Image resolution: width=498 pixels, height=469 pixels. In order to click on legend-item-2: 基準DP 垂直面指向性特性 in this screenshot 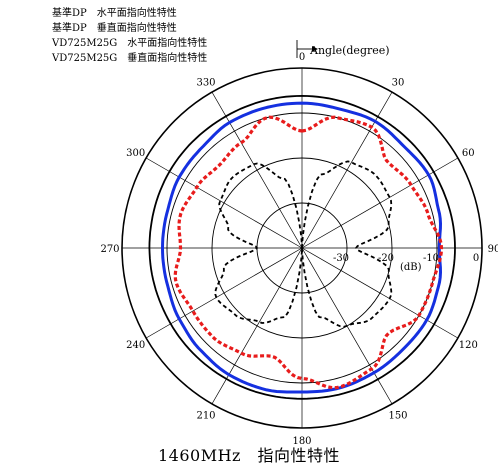, I will do `click(104, 28)`.